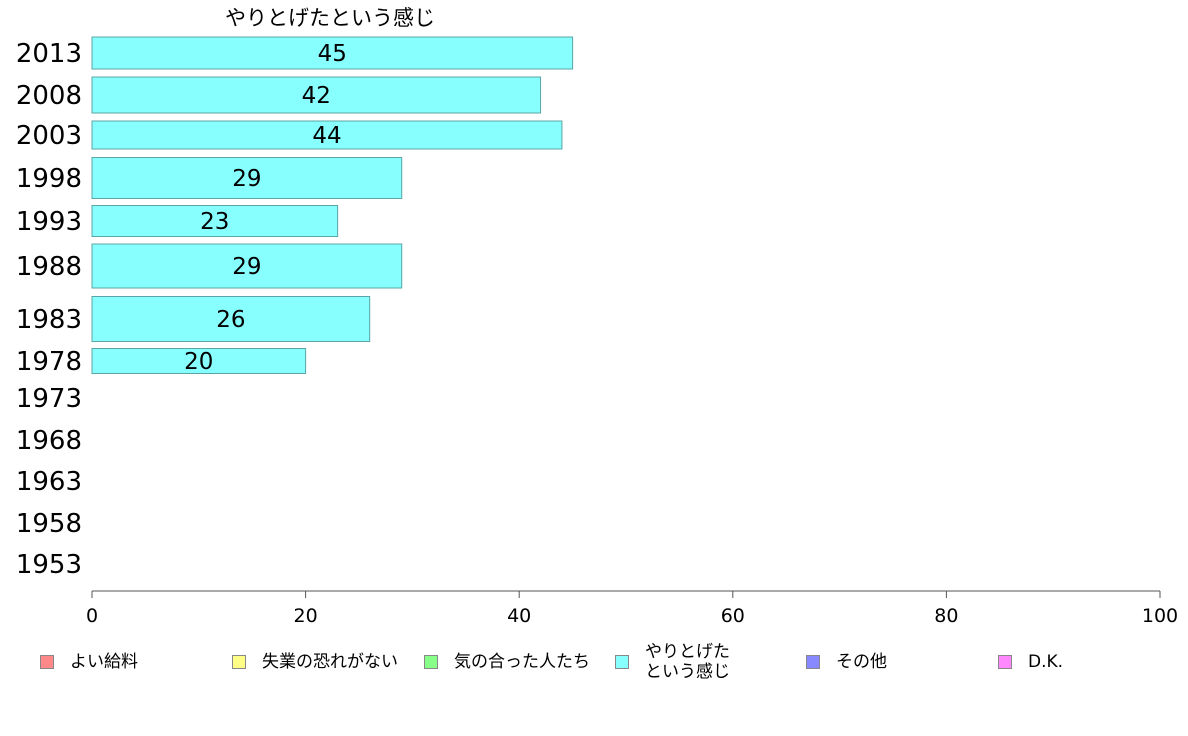 The width and height of the screenshot is (1188, 736). Describe the element at coordinates (733, 616) in the screenshot. I see `x-tick-label-60: 60` at that location.